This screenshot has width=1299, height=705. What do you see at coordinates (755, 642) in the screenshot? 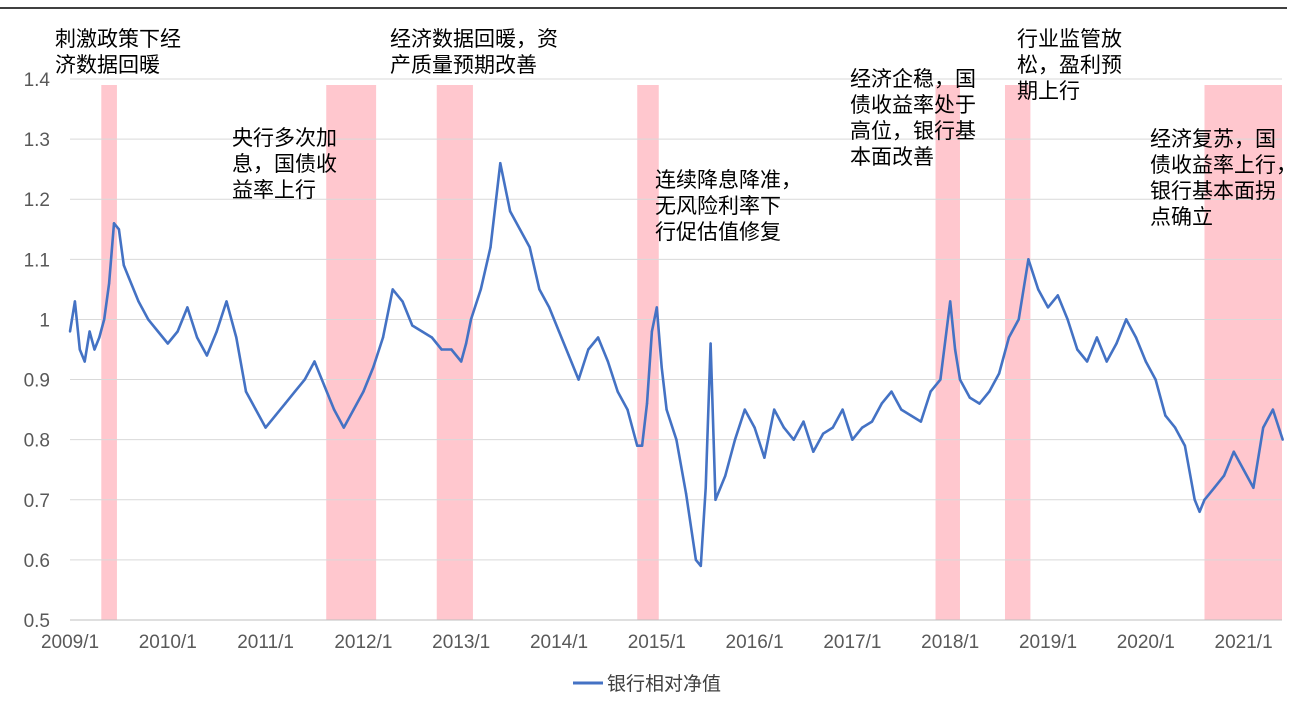
I see `x-tick-label-2016-1: 2016/1` at bounding box center [755, 642].